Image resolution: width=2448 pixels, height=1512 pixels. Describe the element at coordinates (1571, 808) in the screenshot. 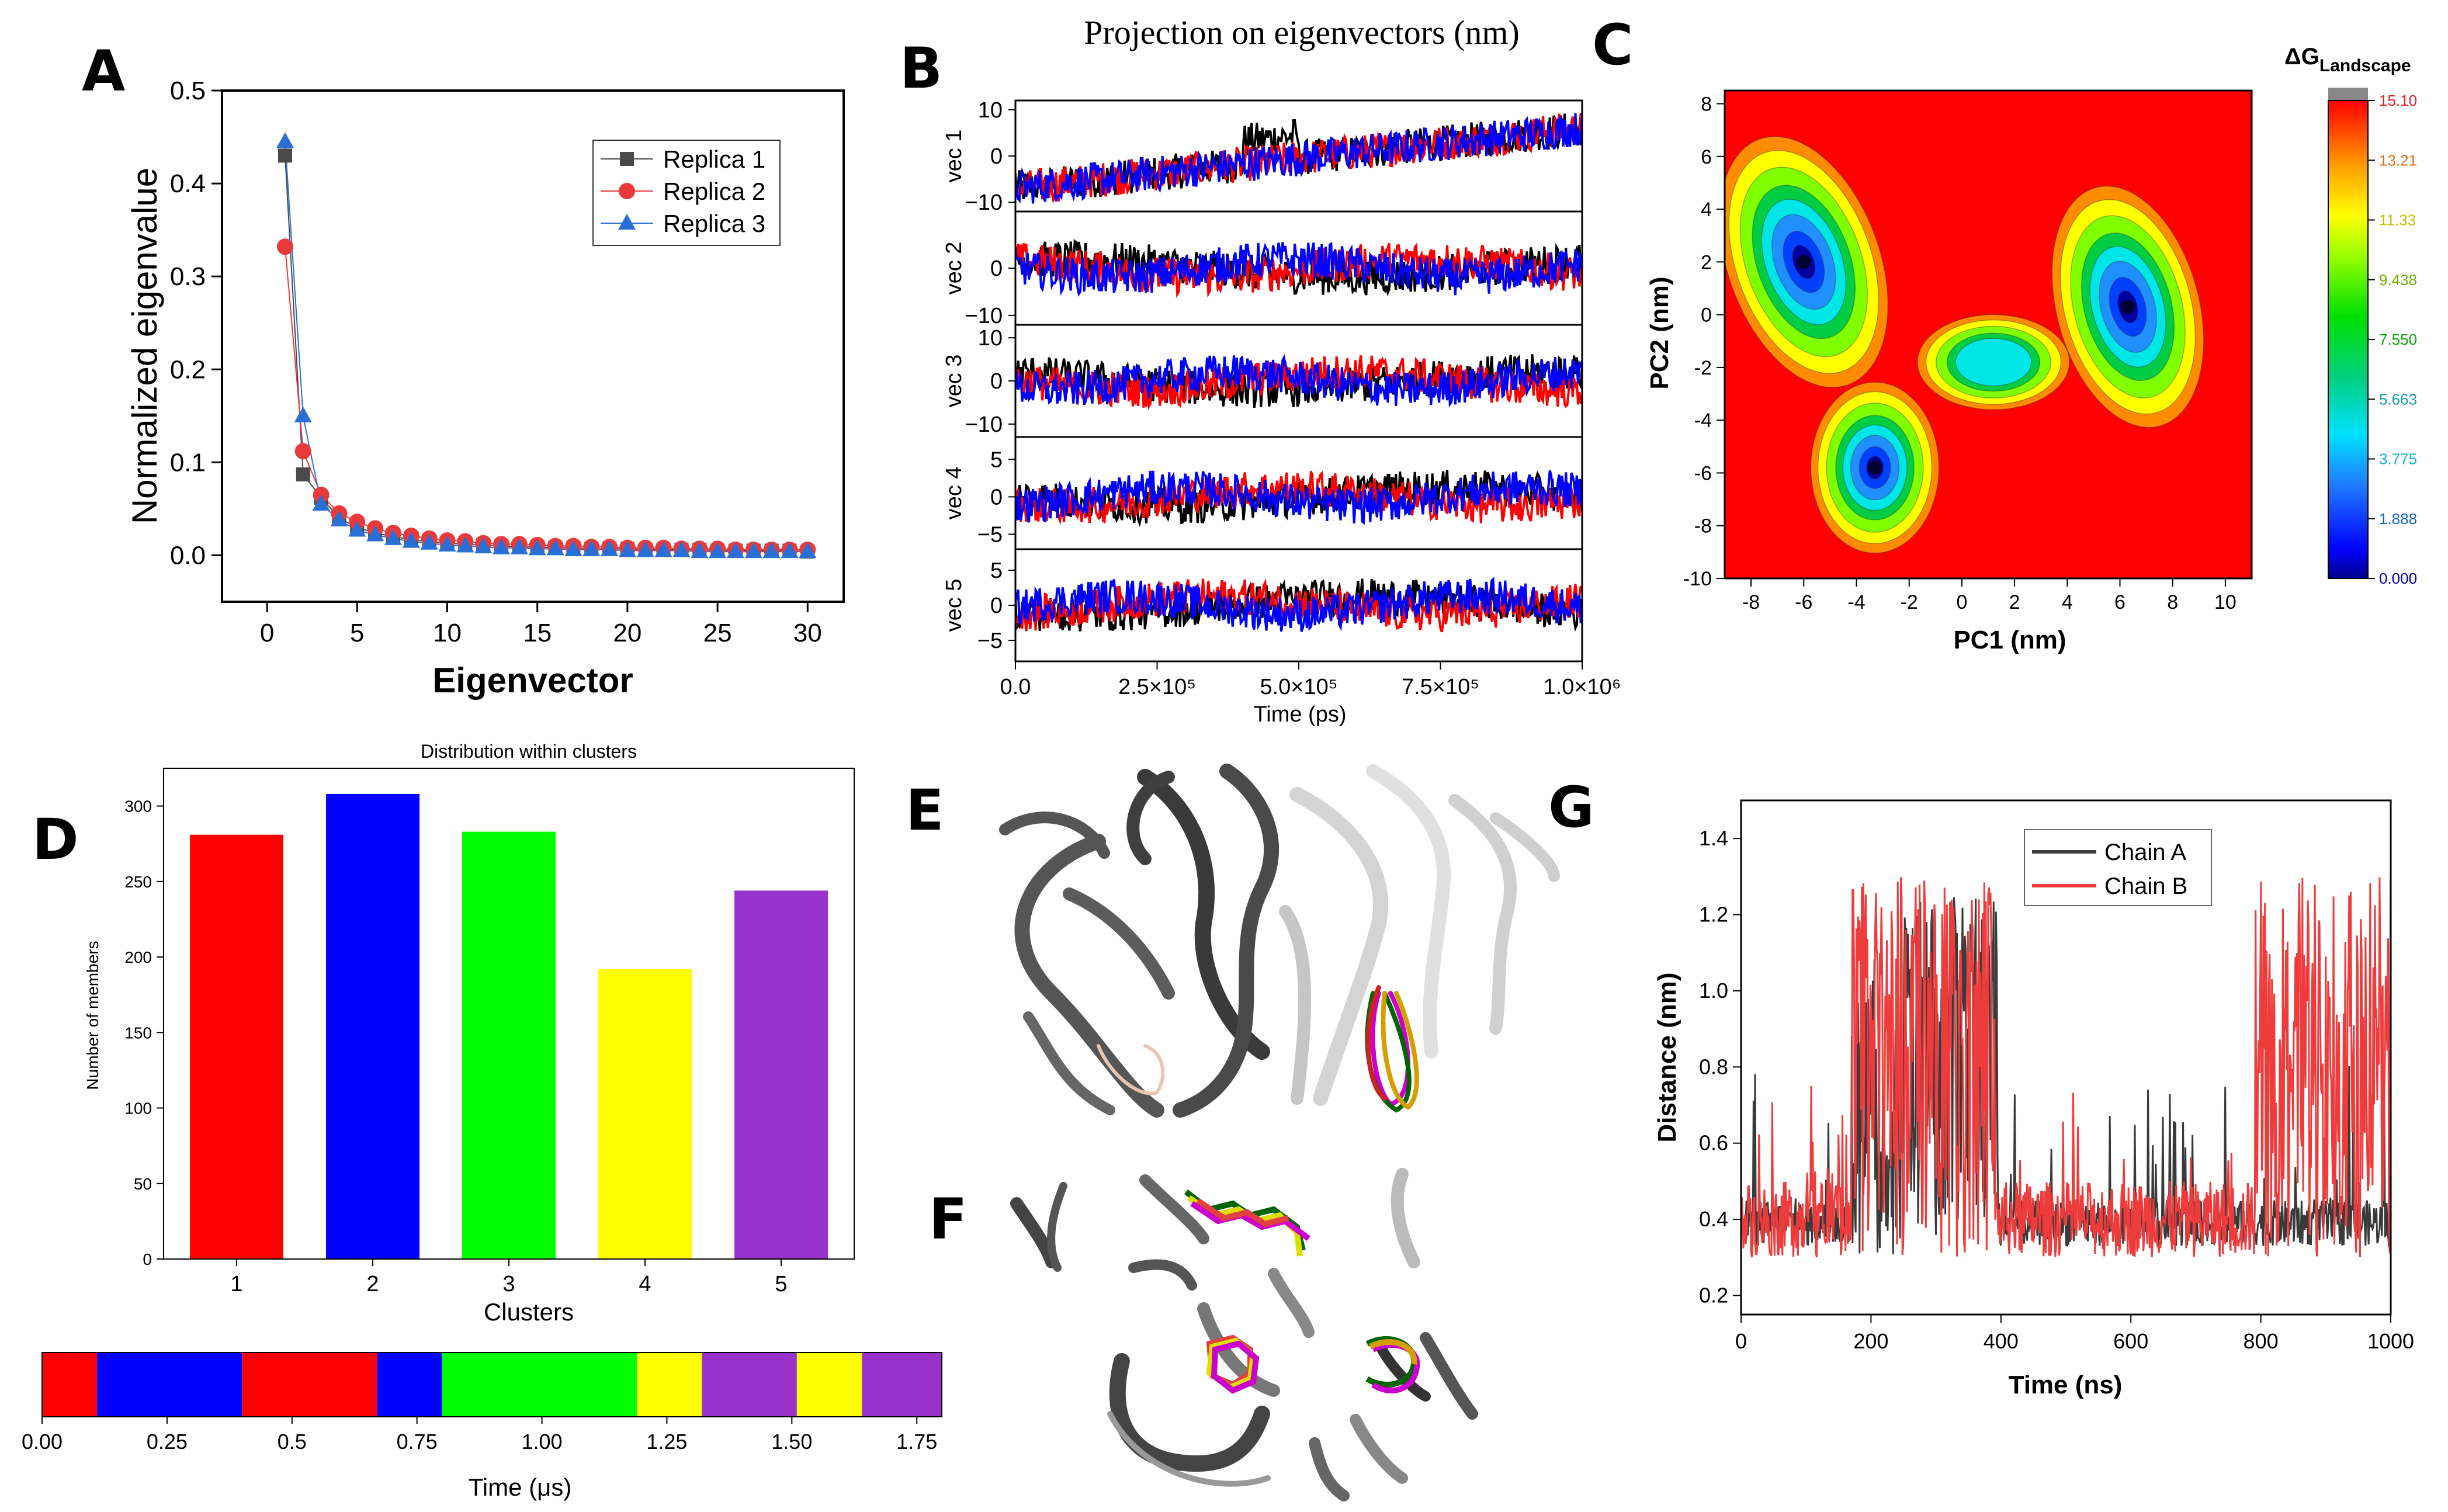

I see `panel-label-g: G` at that location.